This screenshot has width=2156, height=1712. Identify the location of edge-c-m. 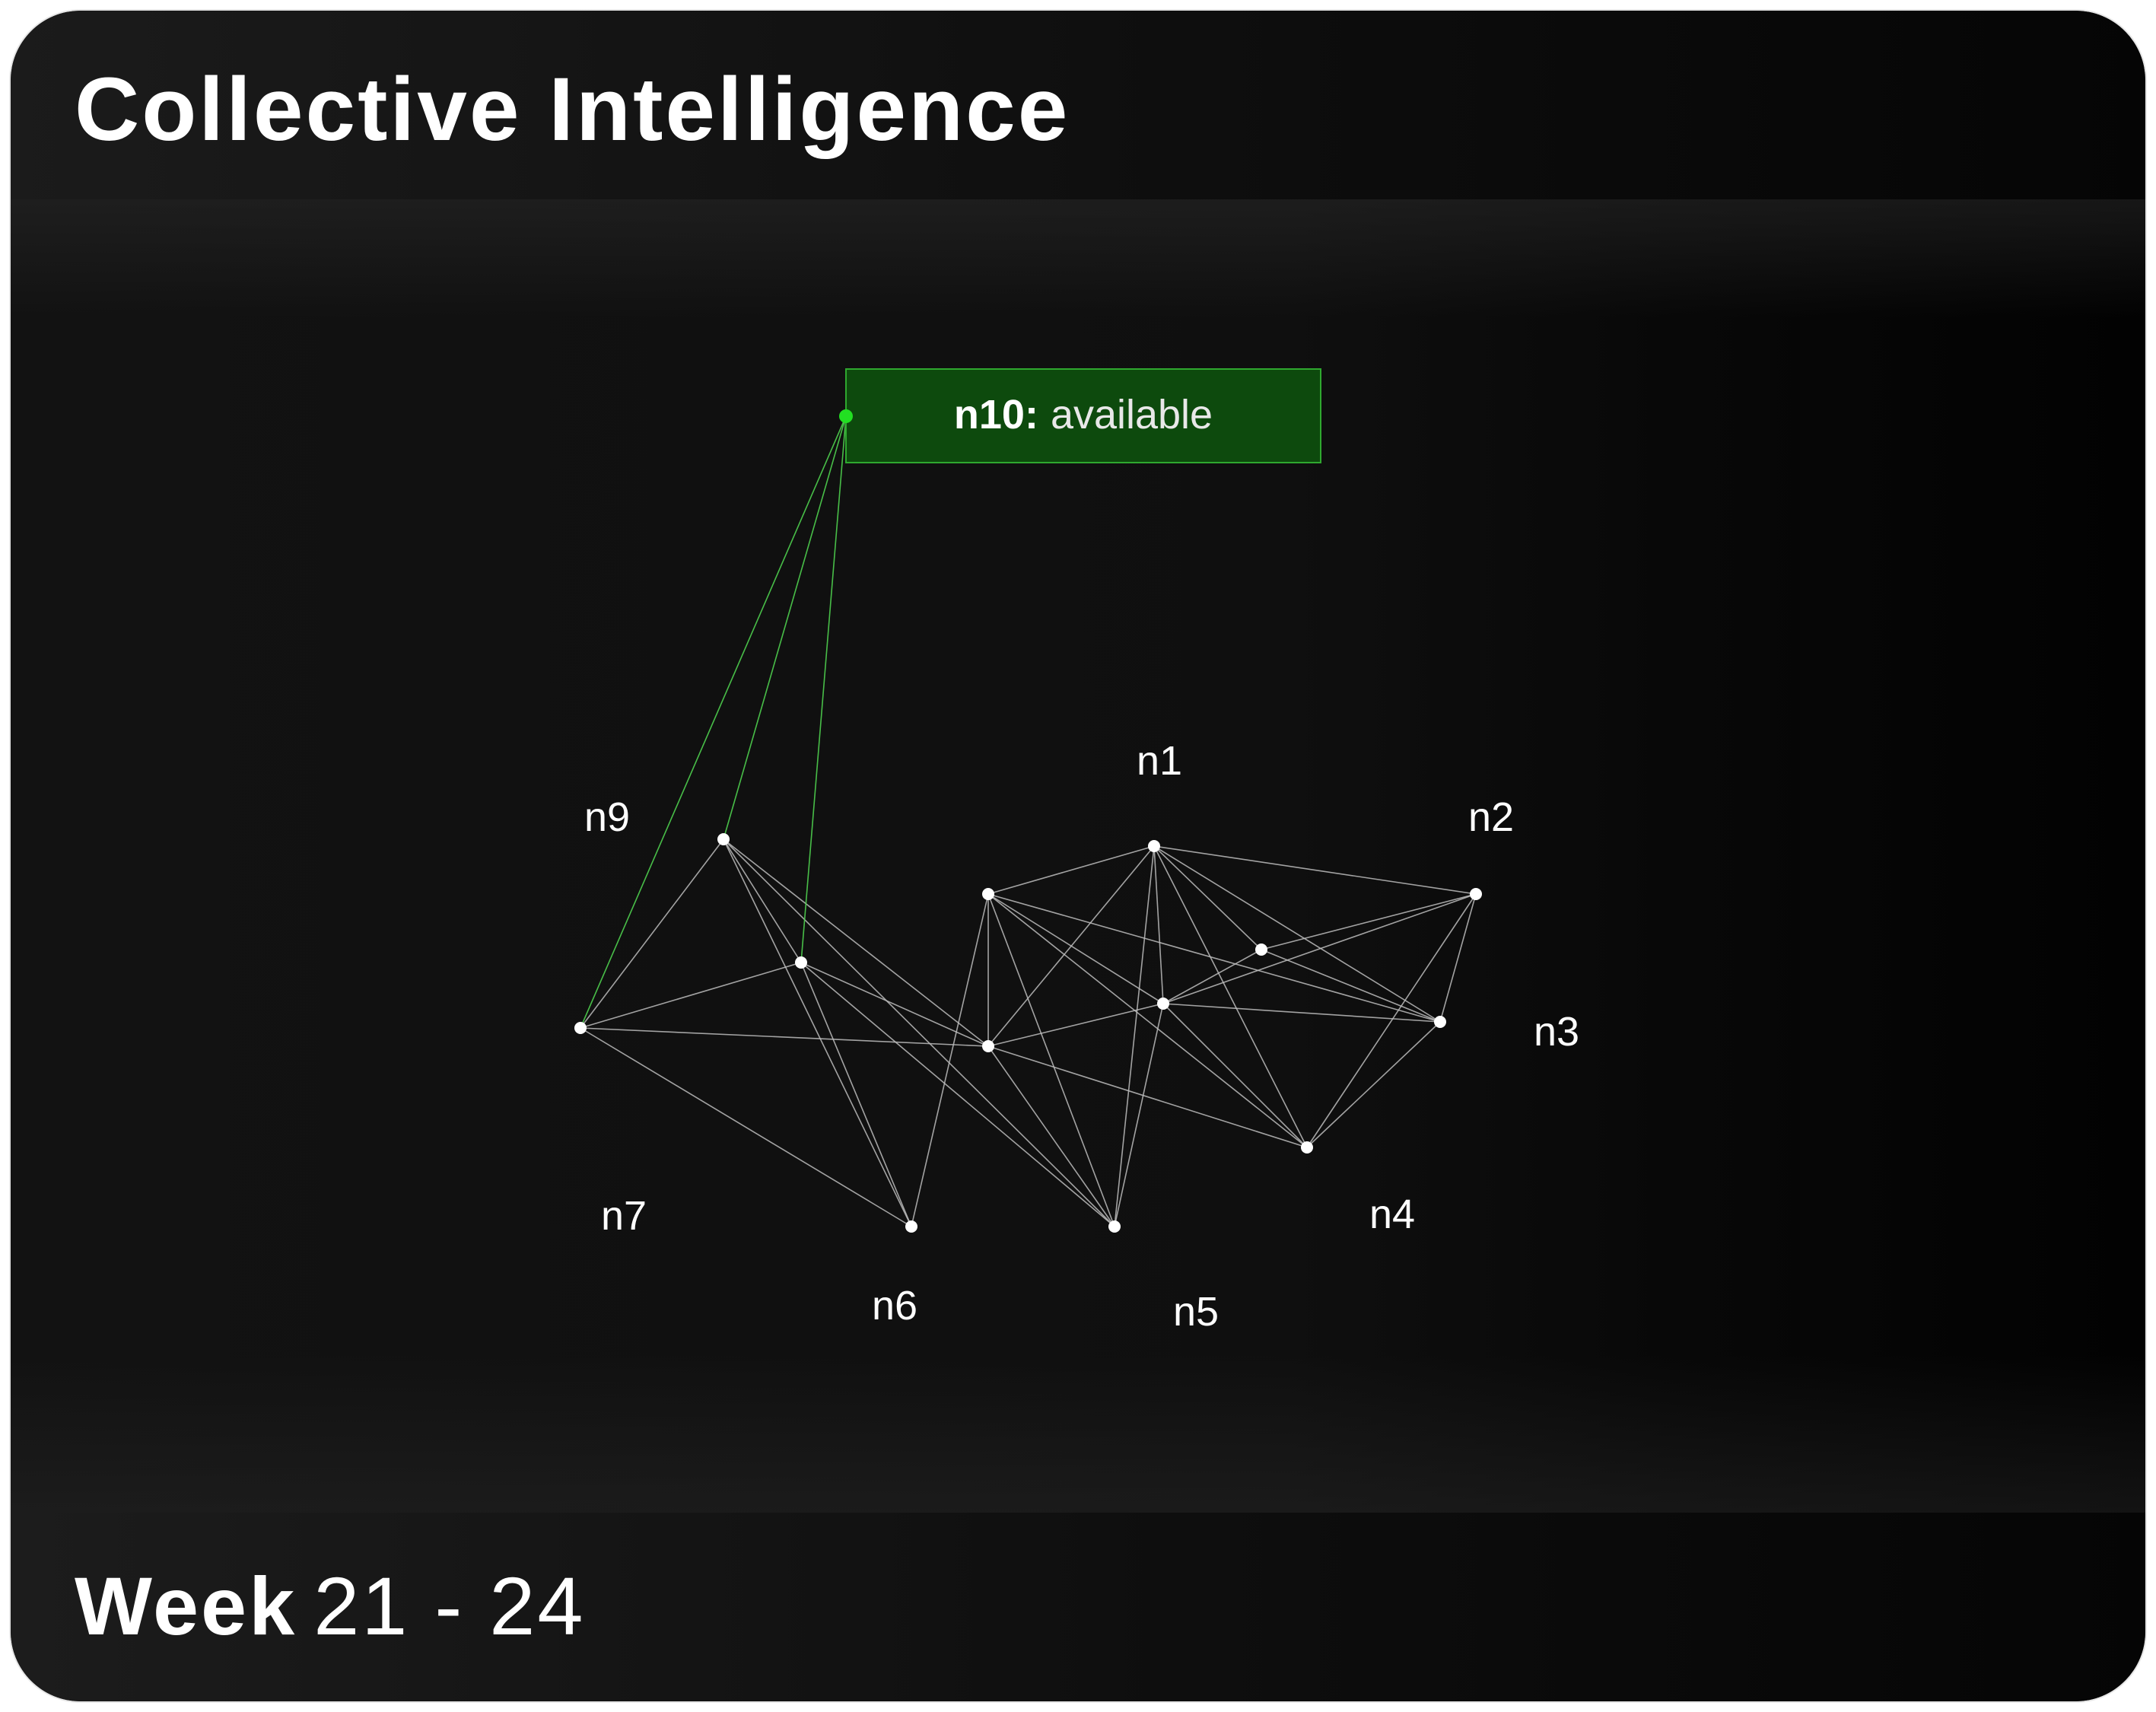
(950, 1060).